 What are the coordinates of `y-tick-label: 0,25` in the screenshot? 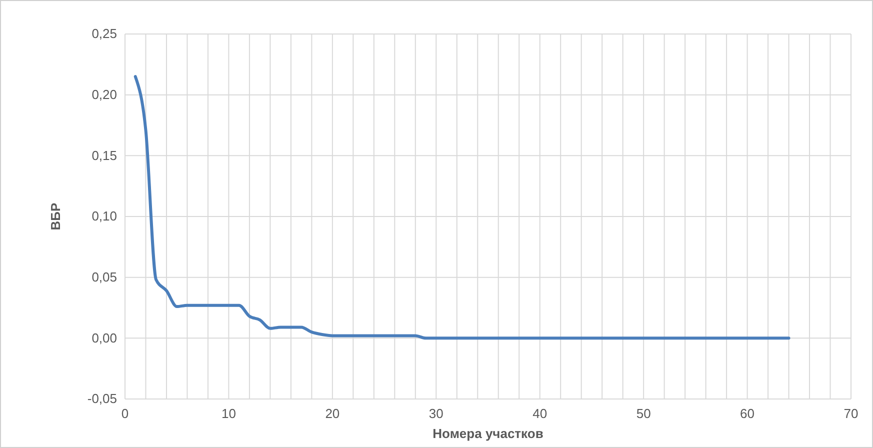 It's located at (104, 34).